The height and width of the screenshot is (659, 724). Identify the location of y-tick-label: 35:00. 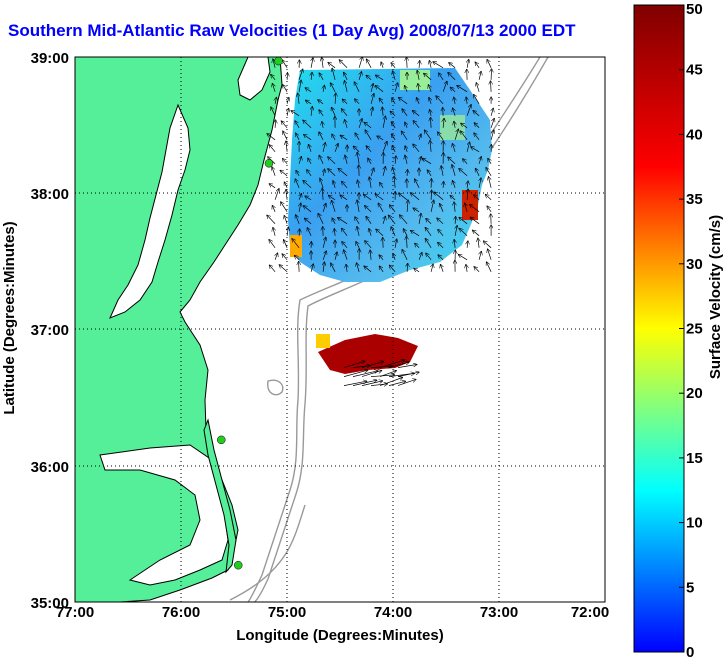
(50, 603).